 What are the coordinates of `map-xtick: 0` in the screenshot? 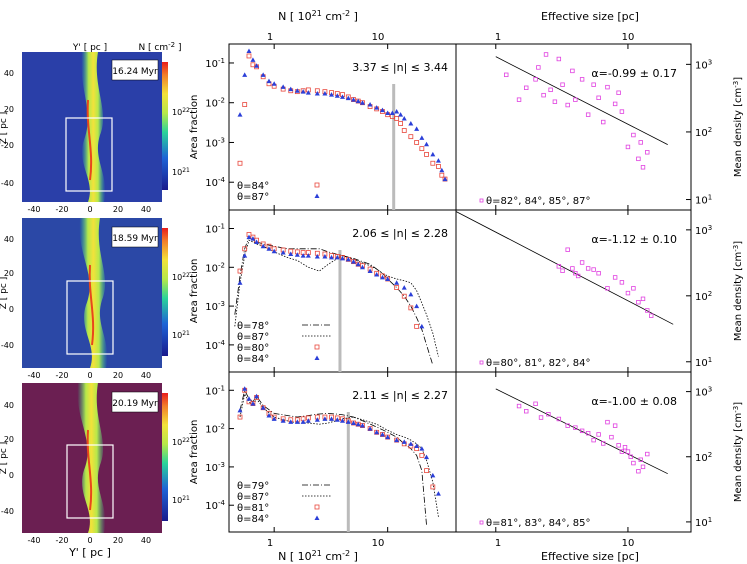 It's located at (89, 540).